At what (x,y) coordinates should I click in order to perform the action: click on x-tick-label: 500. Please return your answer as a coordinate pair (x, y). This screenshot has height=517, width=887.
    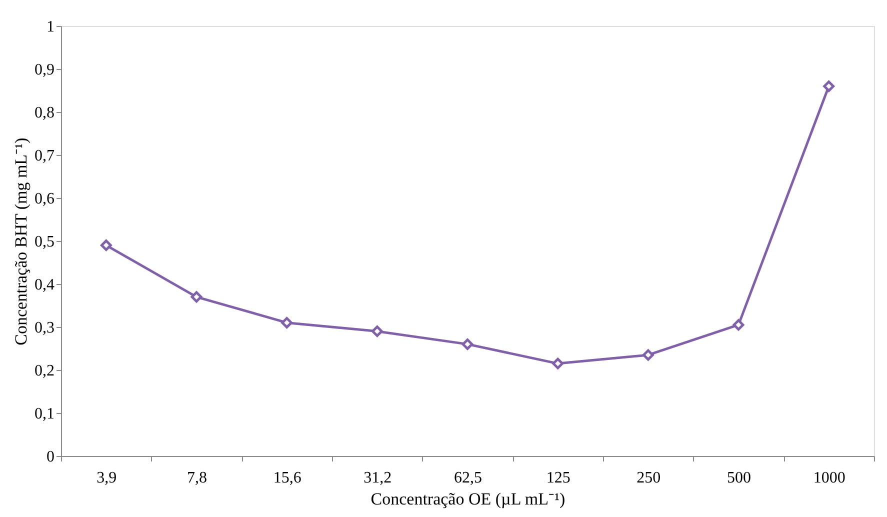
    Looking at the image, I should click on (739, 478).